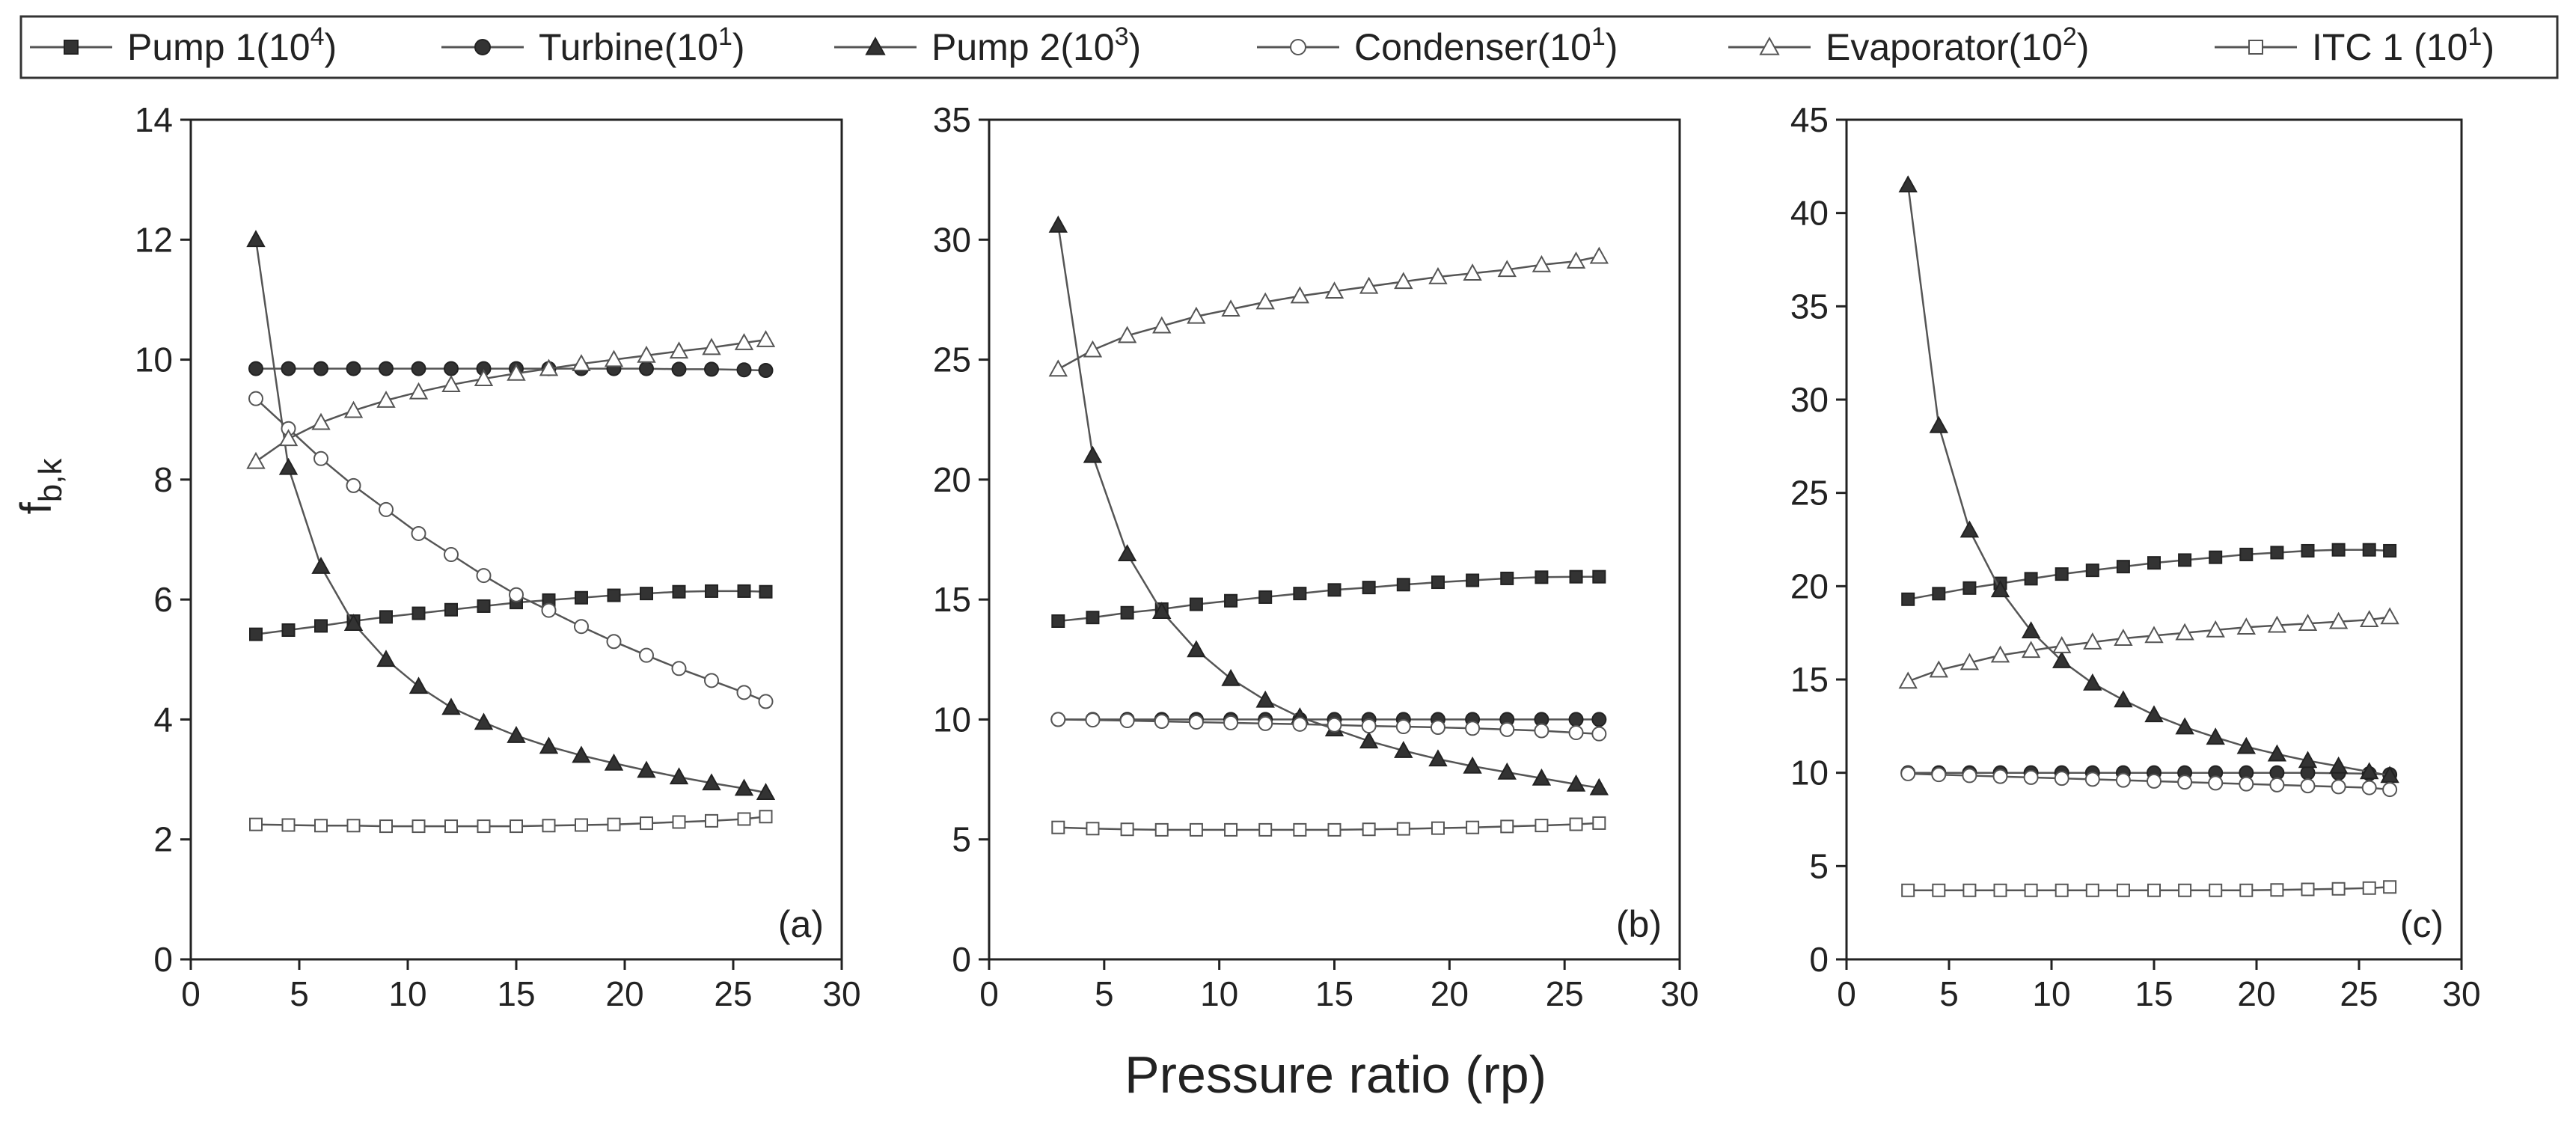  I want to click on legend-name: Pump 2, so click(996, 47).